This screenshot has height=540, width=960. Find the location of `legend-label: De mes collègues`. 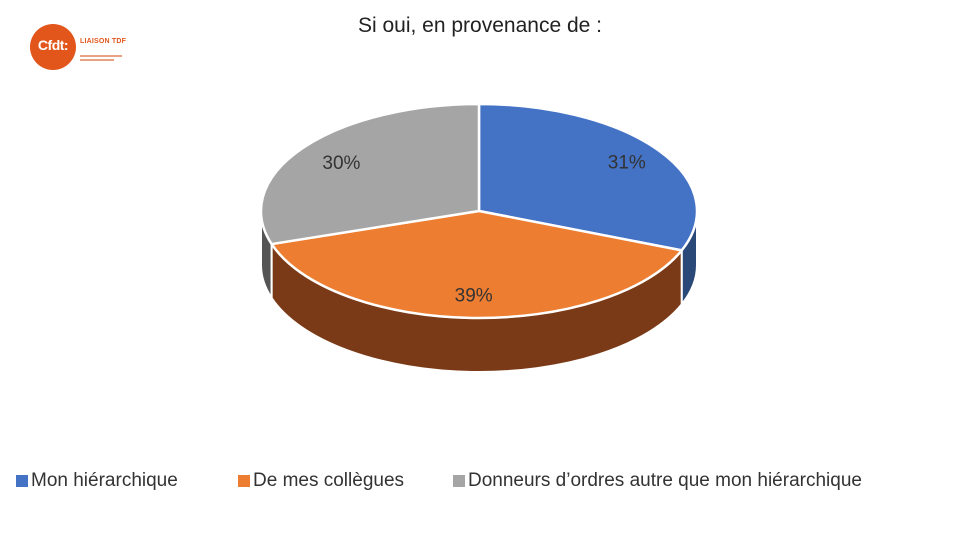

legend-label: De mes collègues is located at coordinates (329, 480).